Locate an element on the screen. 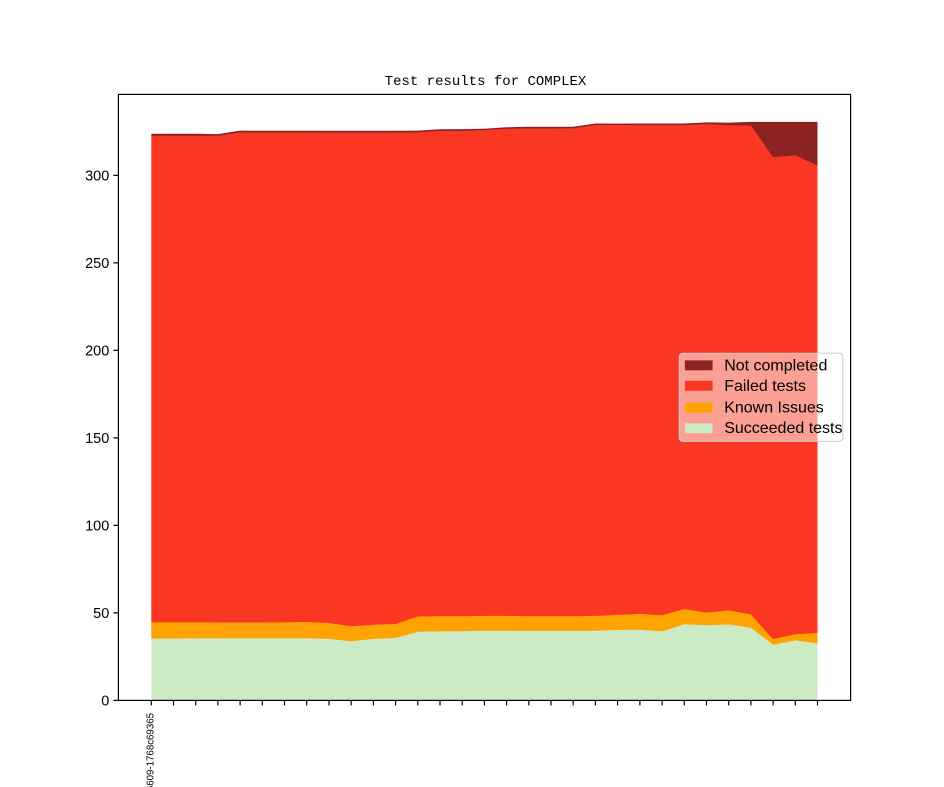 This screenshot has width=944, height=787. svg-text: Succeeded tests is located at coordinates (783, 428).